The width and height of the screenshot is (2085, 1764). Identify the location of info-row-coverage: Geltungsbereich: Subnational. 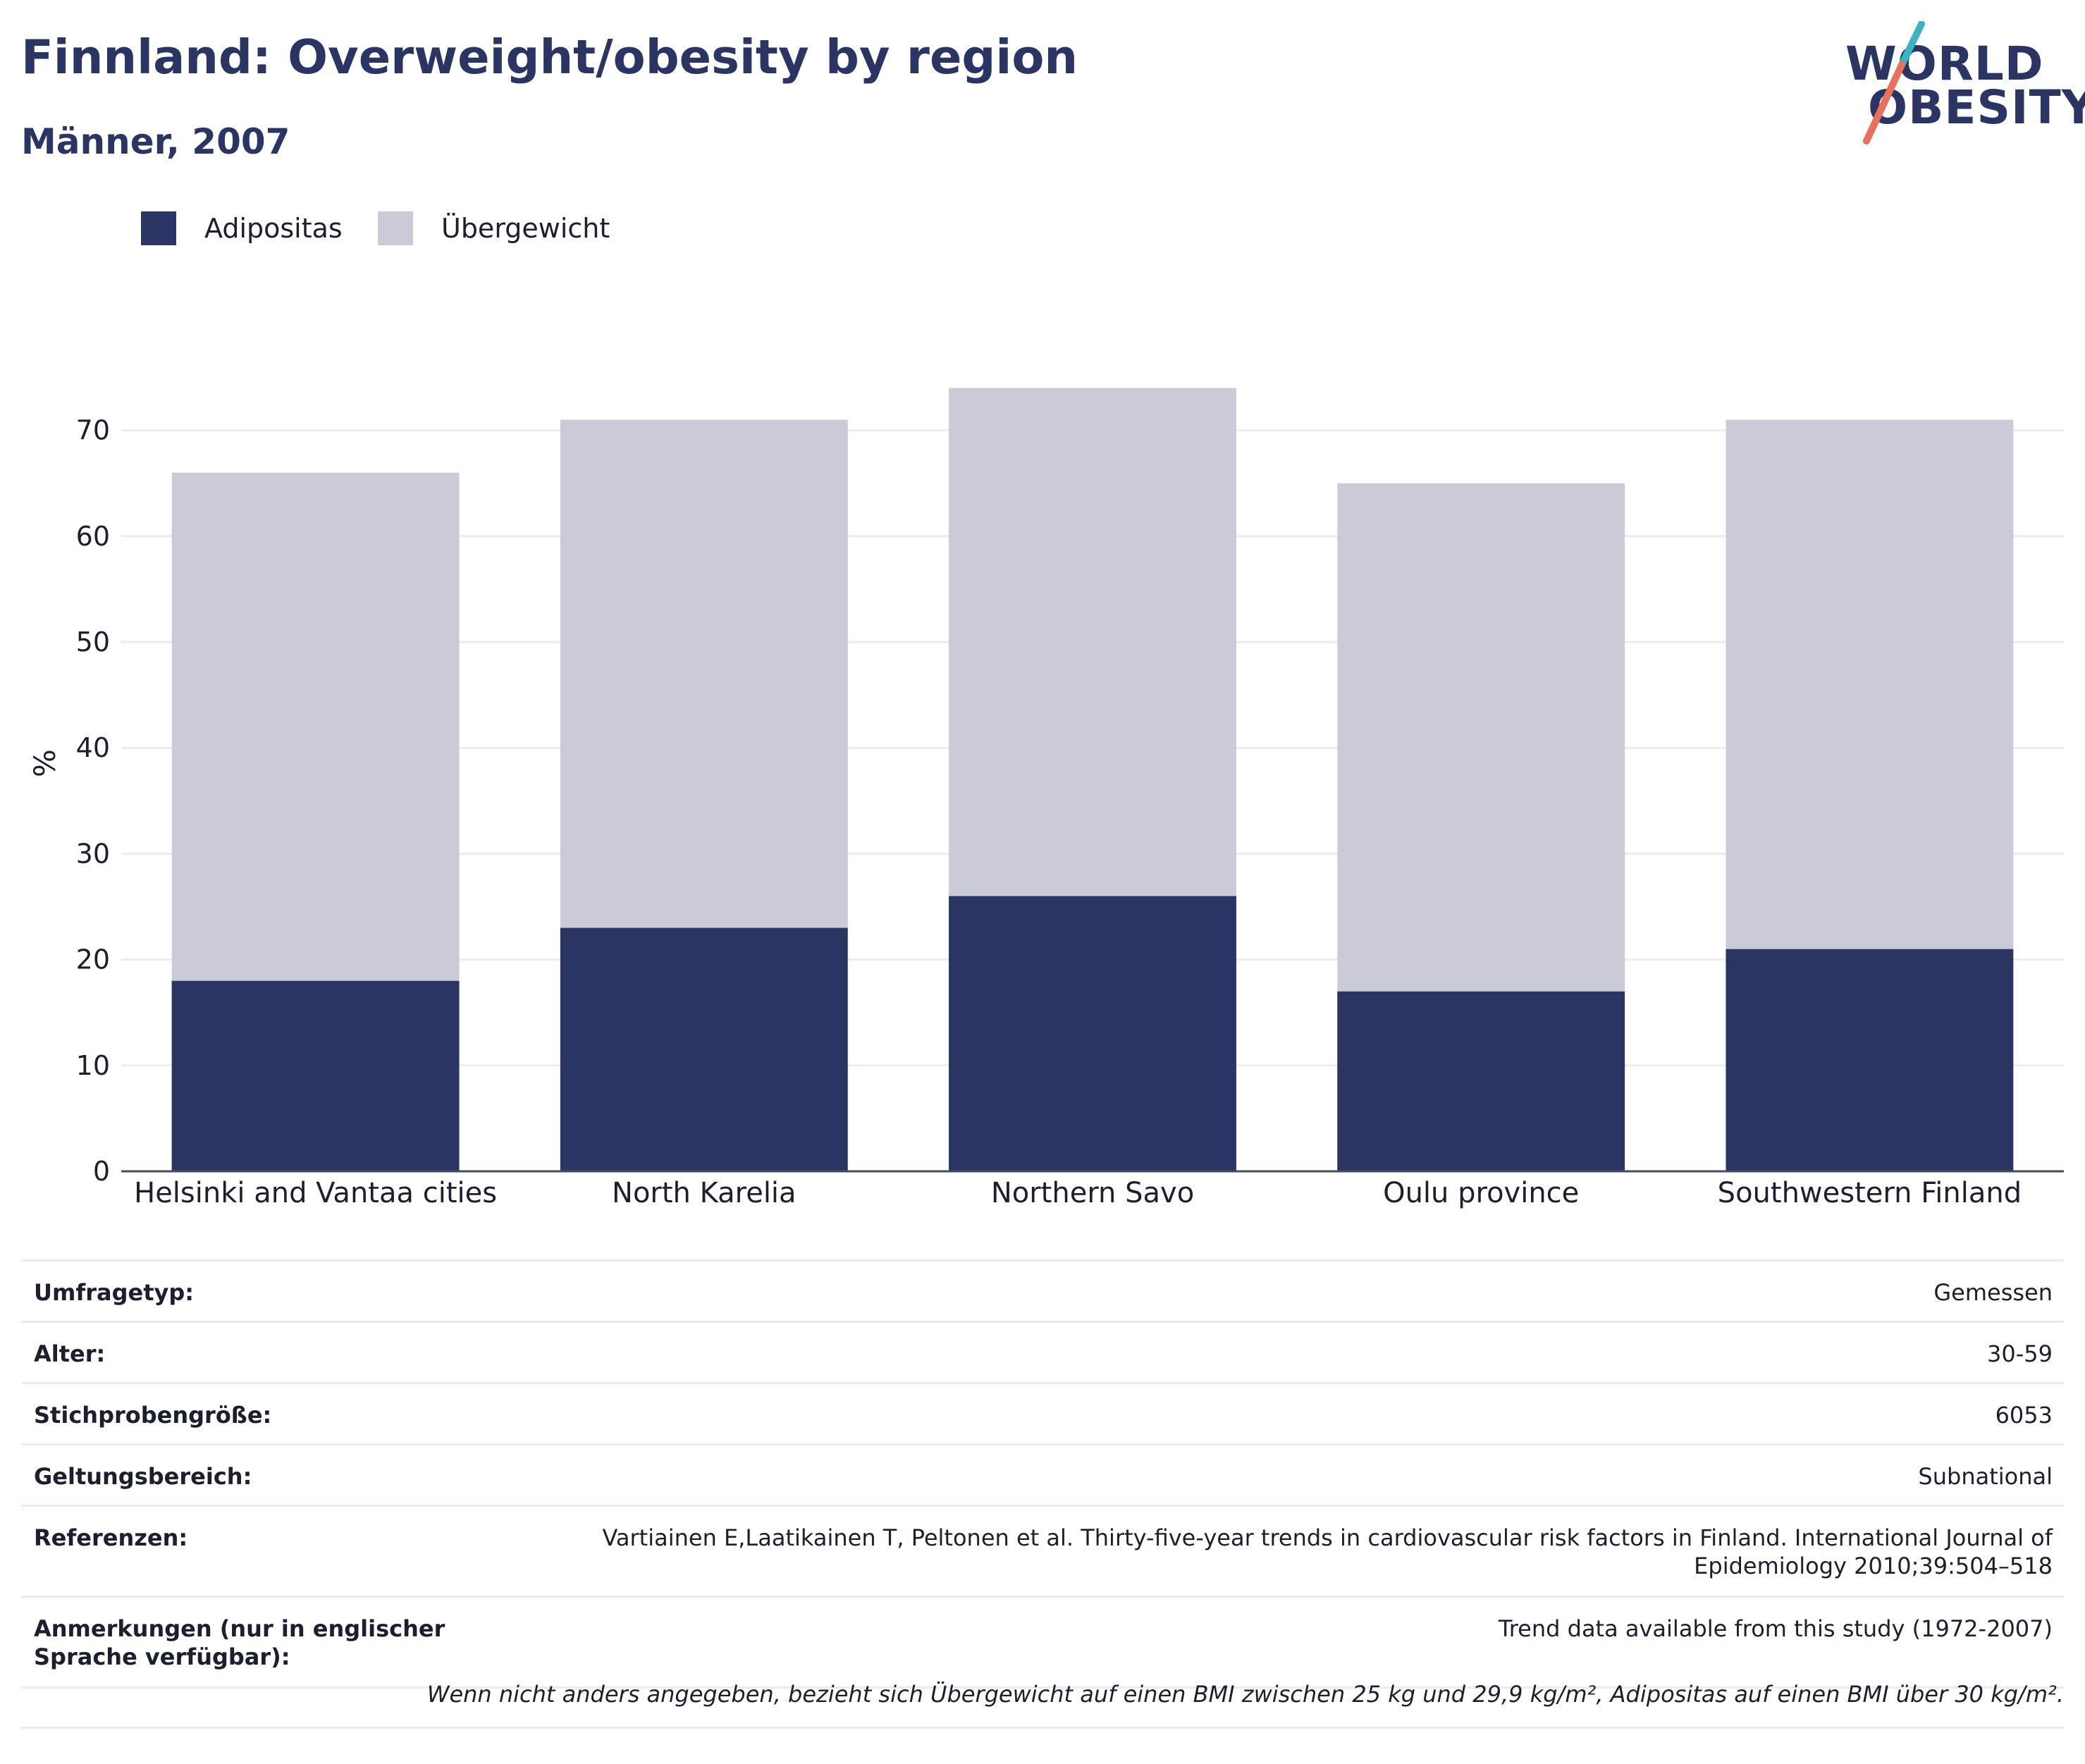
(1042, 1474).